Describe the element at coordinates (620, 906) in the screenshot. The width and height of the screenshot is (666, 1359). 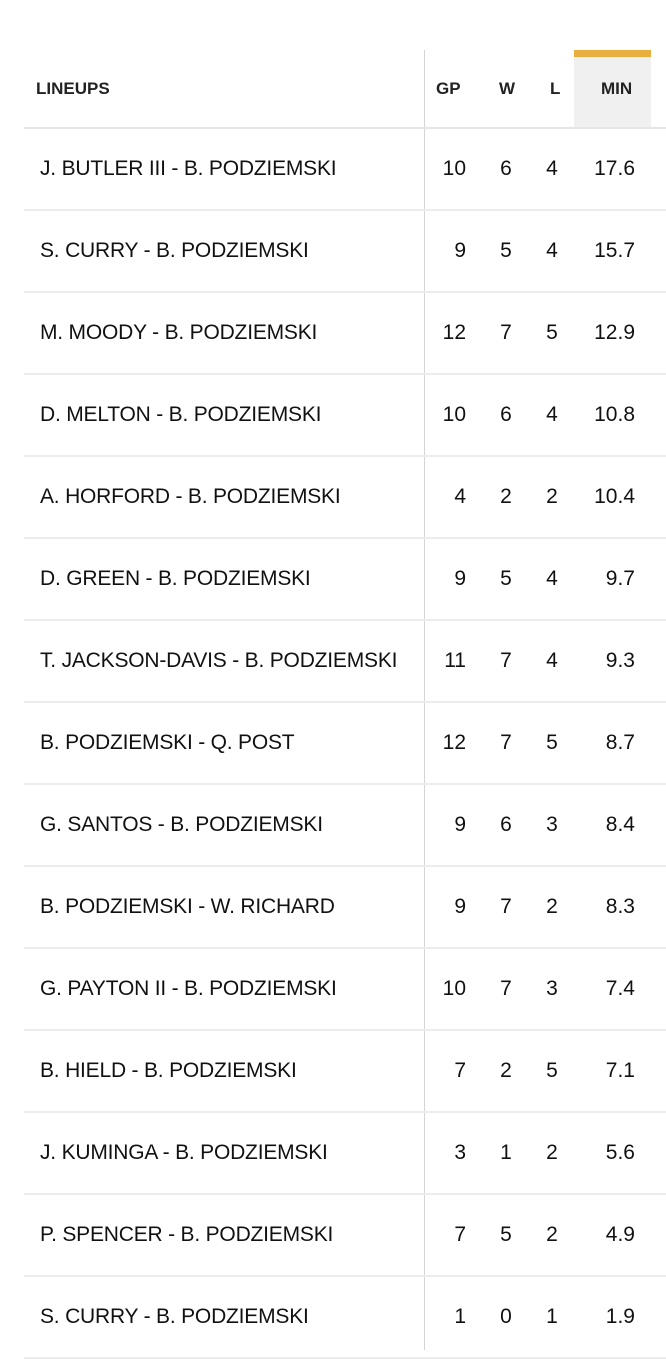
I see `minutes: 8.3` at that location.